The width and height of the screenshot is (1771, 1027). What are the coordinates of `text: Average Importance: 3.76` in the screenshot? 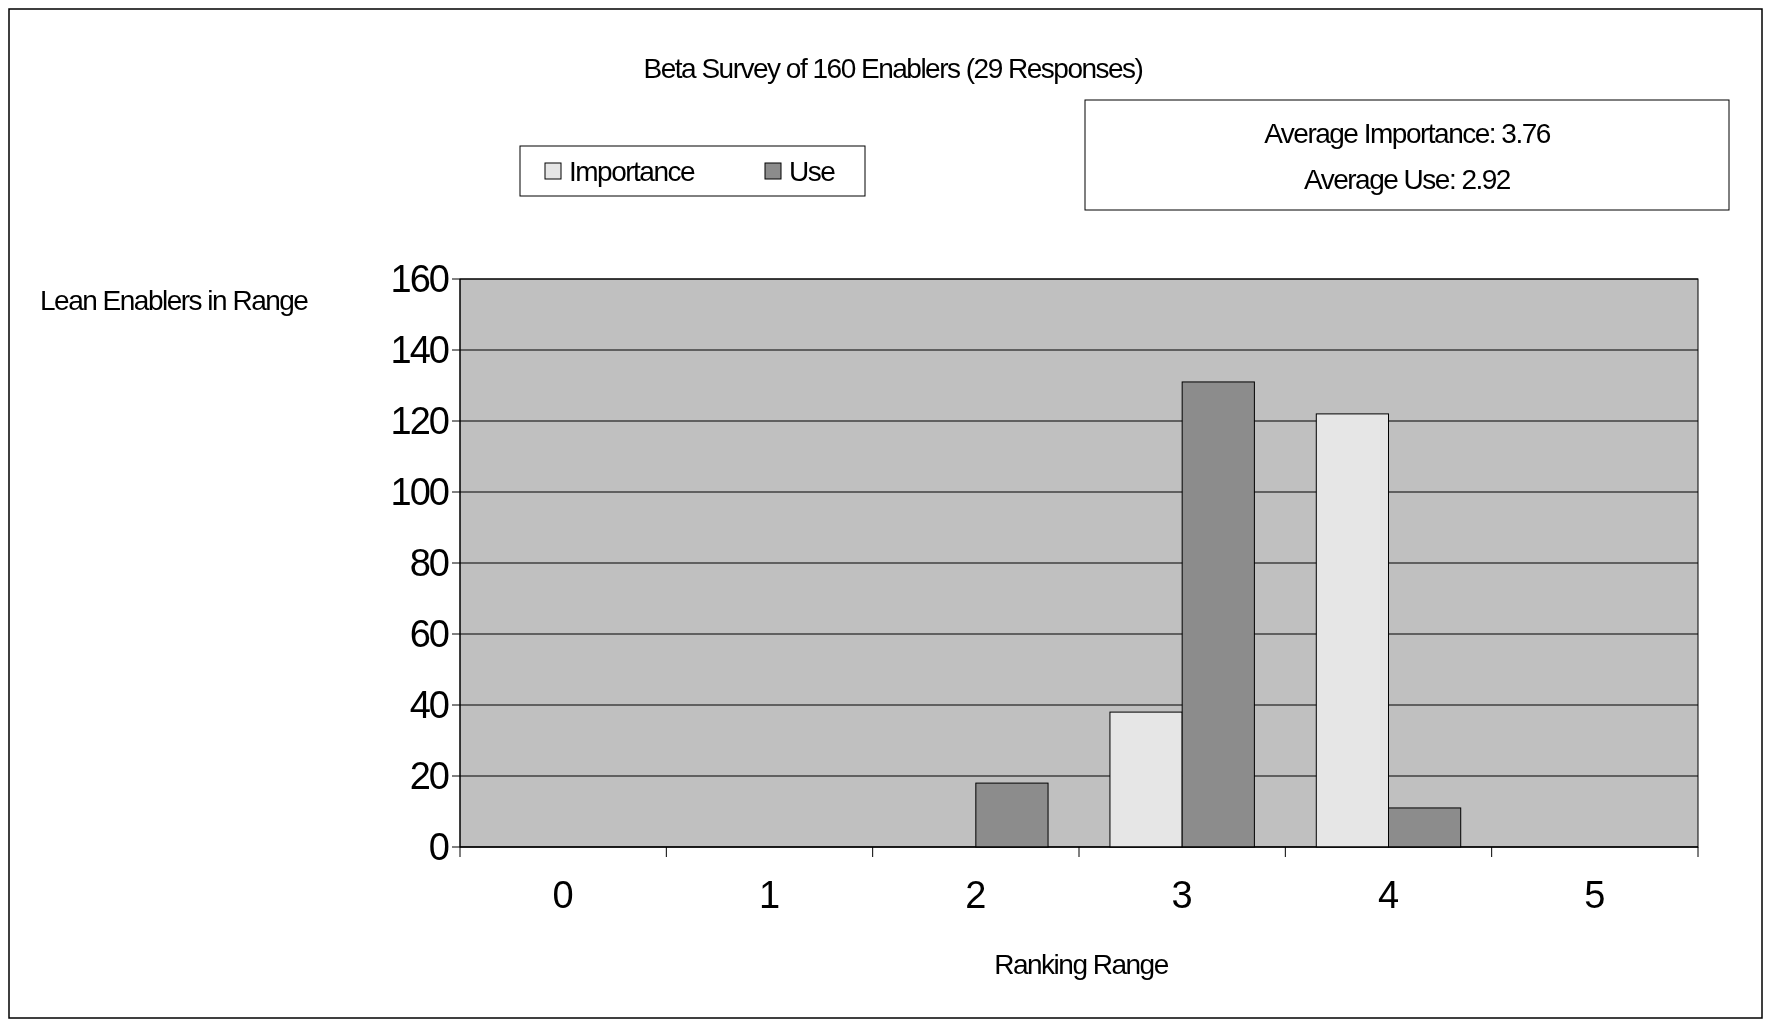 It's located at (1407, 133).